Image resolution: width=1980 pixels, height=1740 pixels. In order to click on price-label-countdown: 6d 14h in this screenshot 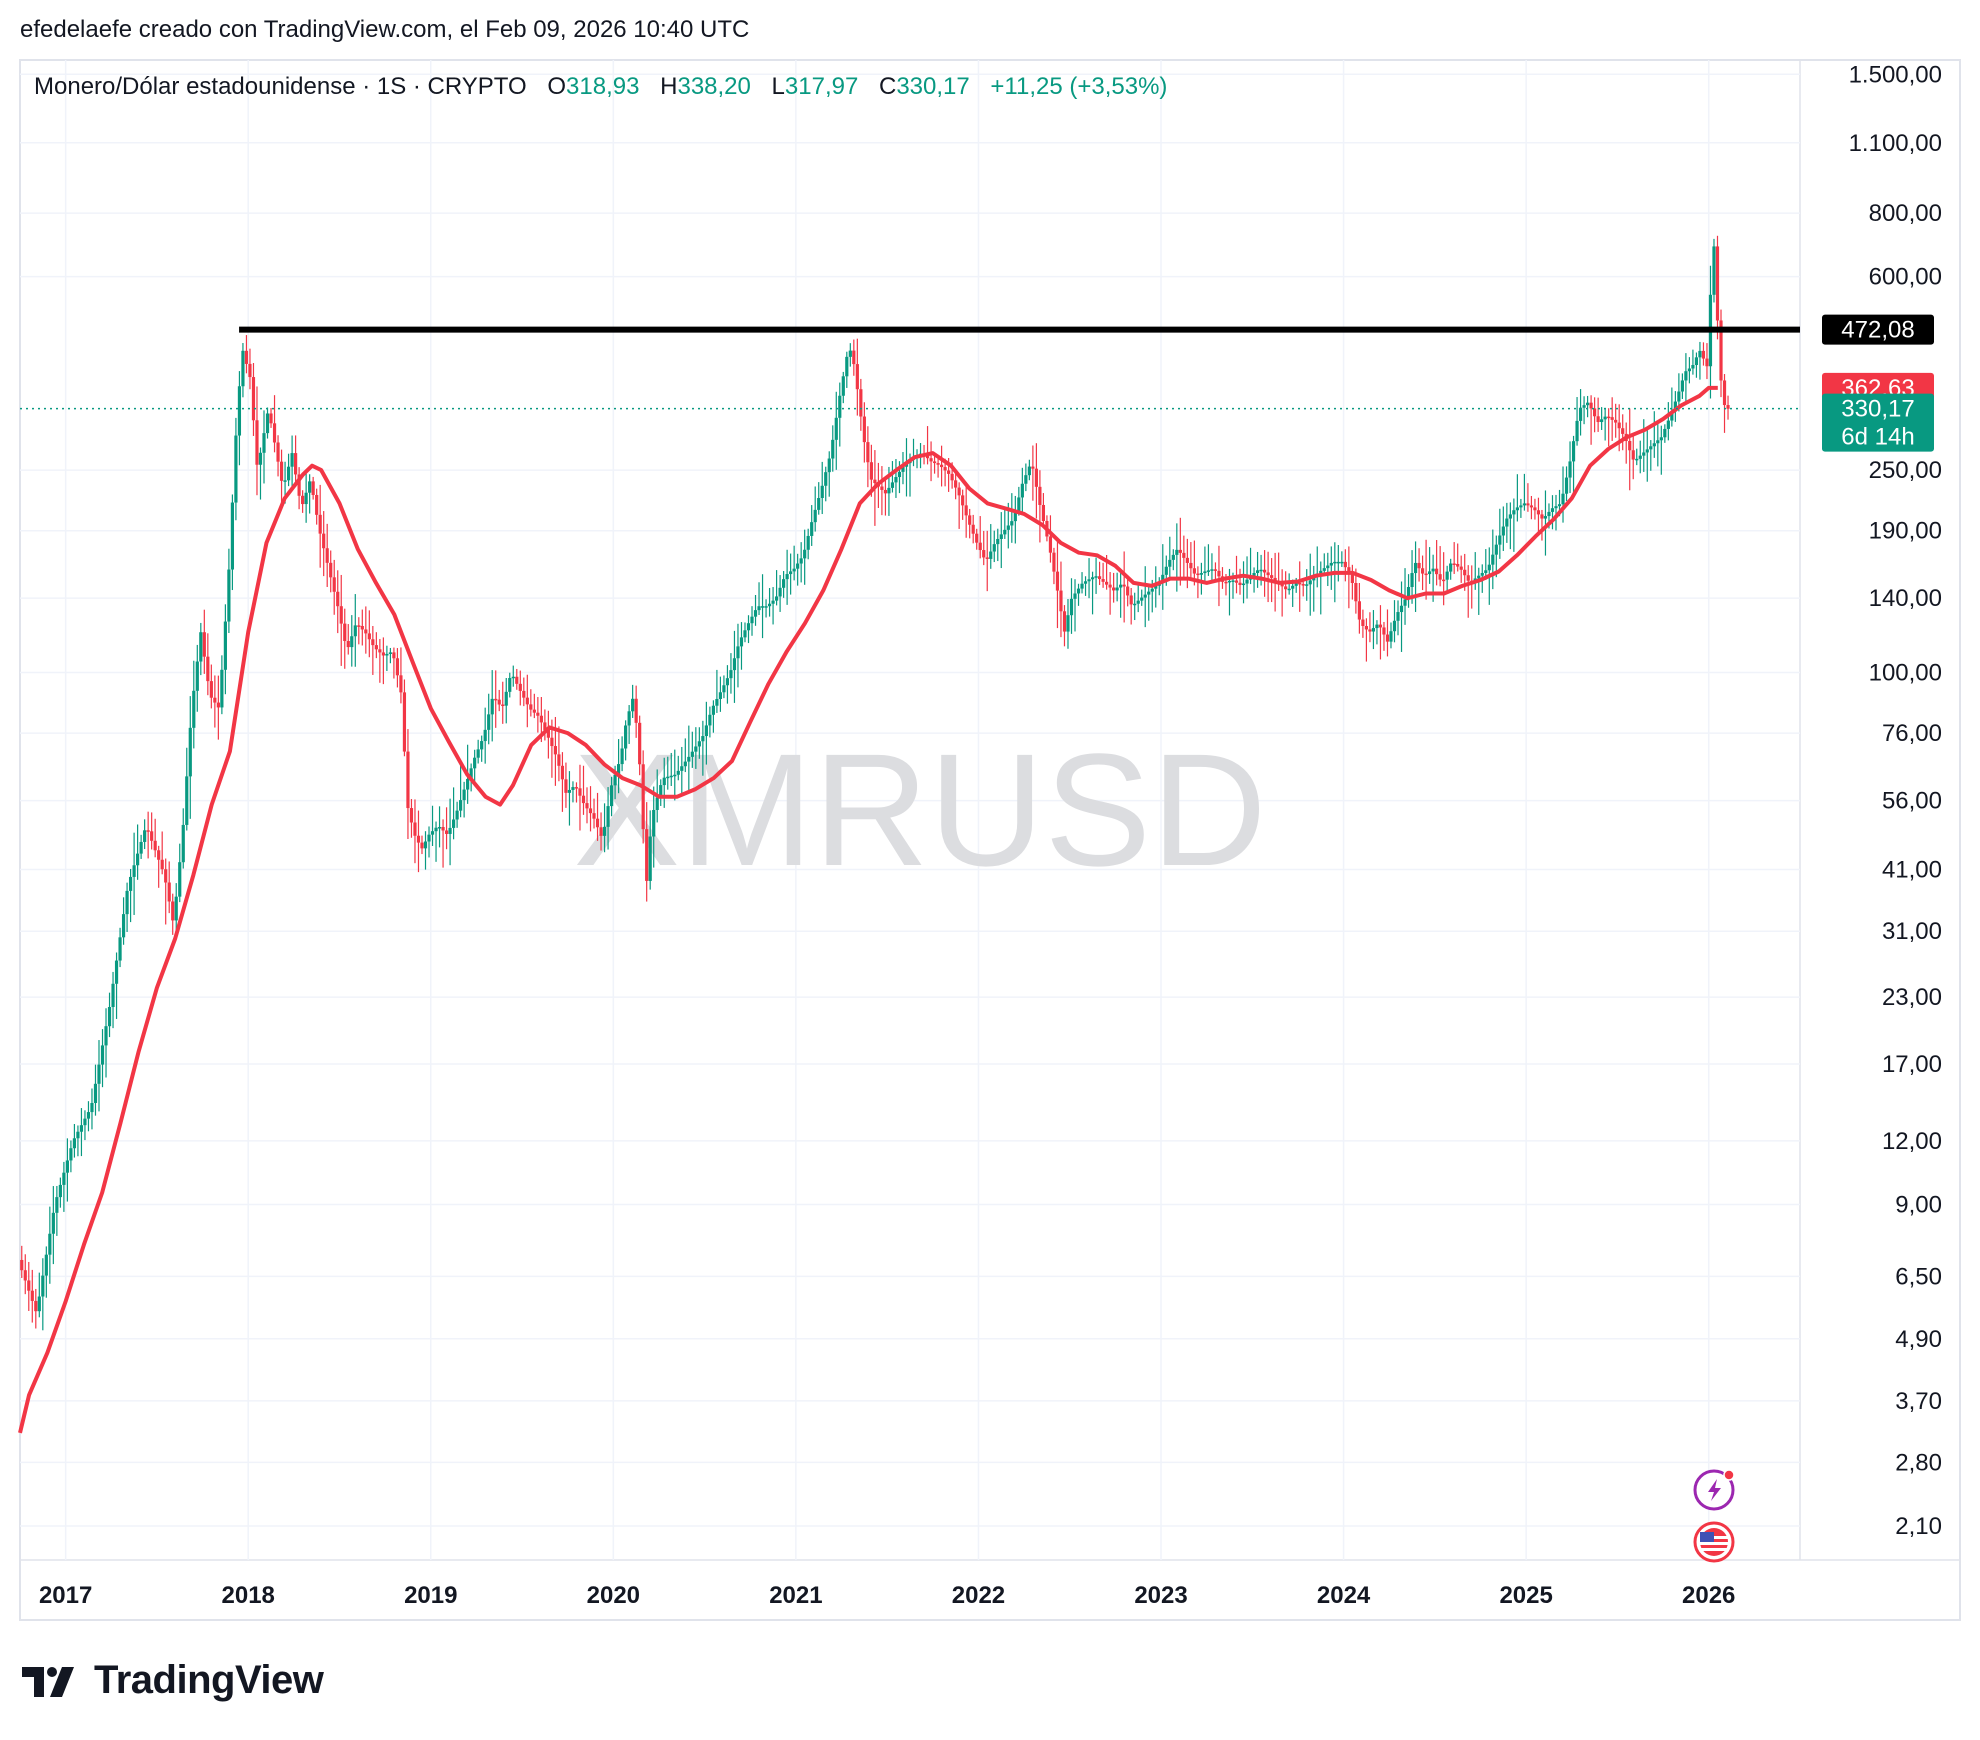, I will do `click(1877, 437)`.